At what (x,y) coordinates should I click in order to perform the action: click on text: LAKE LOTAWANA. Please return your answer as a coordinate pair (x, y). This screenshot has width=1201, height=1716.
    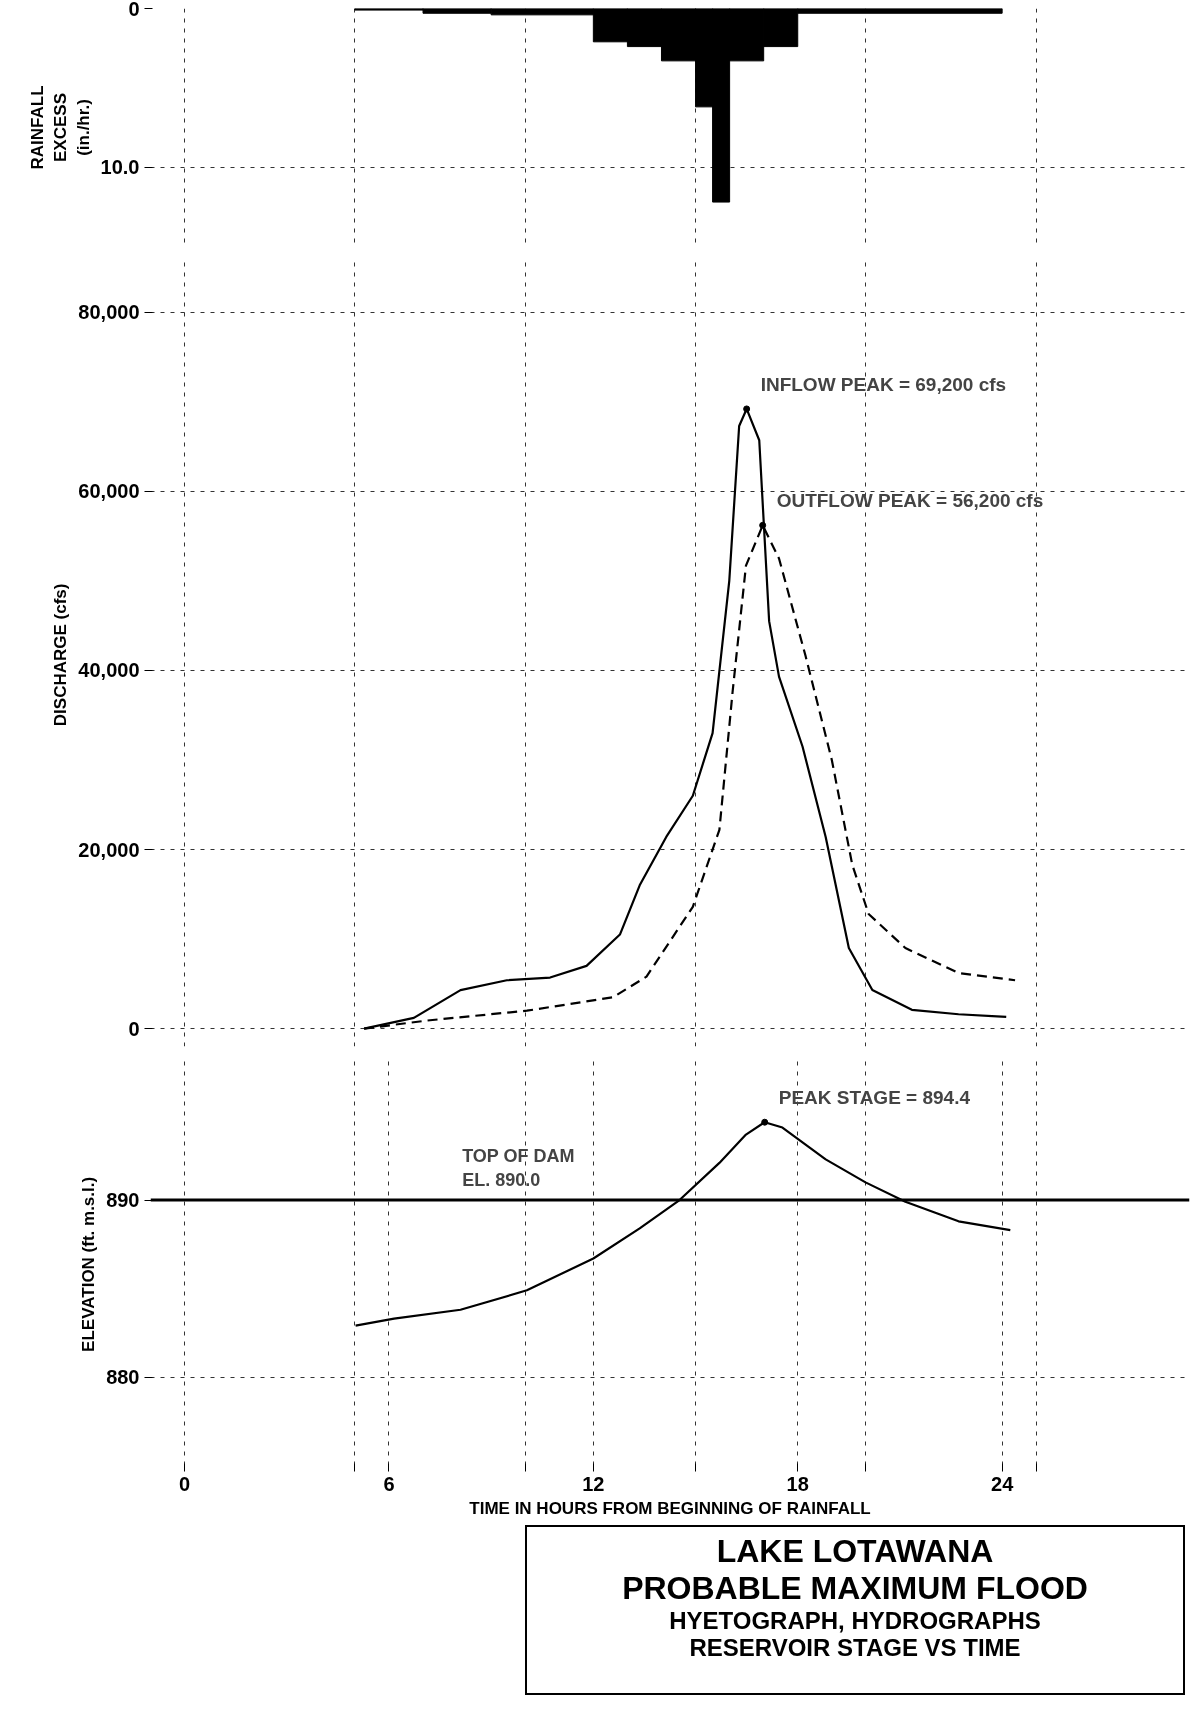
    Looking at the image, I should click on (855, 1551).